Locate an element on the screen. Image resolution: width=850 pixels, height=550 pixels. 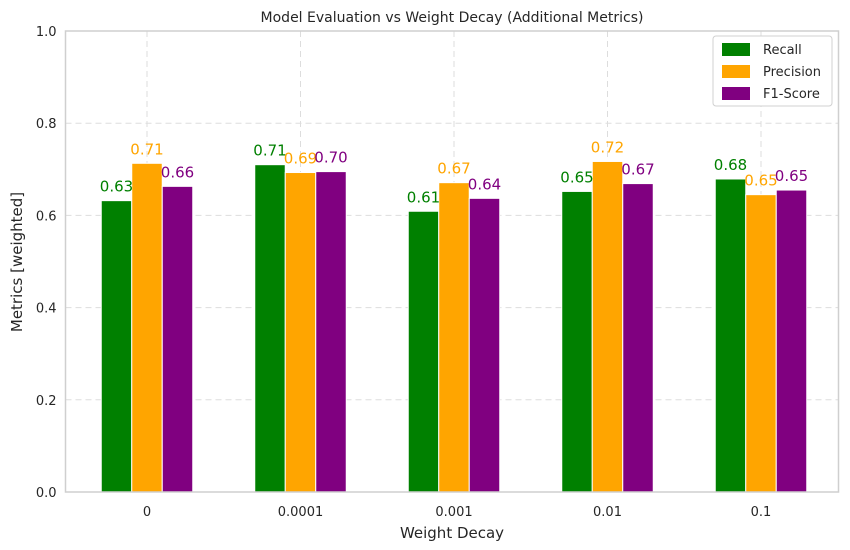
value-label-f1-score: 0.65 is located at coordinates (791, 176).